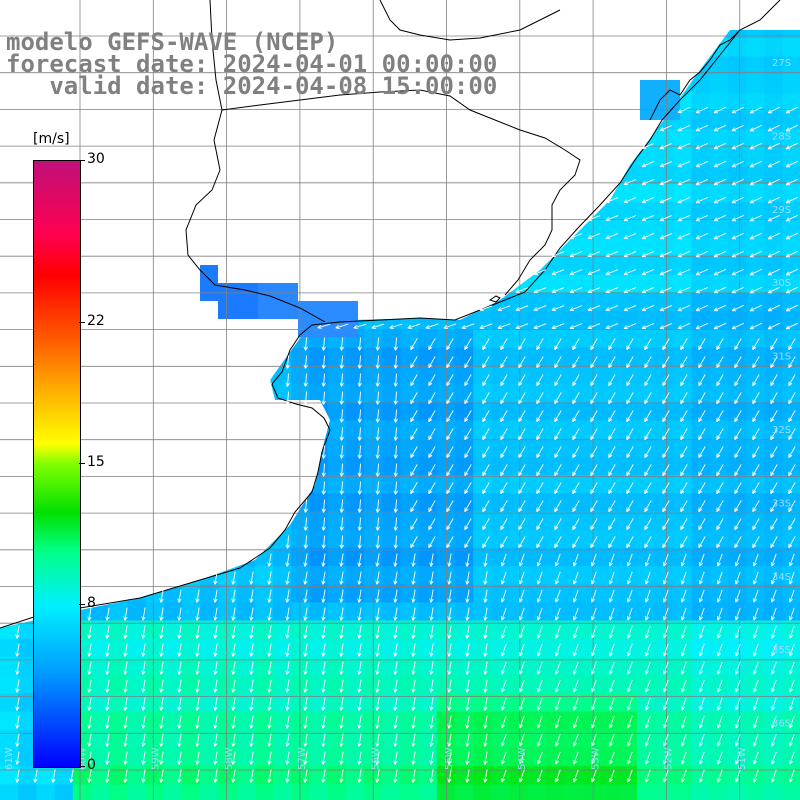 The width and height of the screenshot is (800, 800). Describe the element at coordinates (781, 503) in the screenshot. I see `latitude-label: 33S` at that location.